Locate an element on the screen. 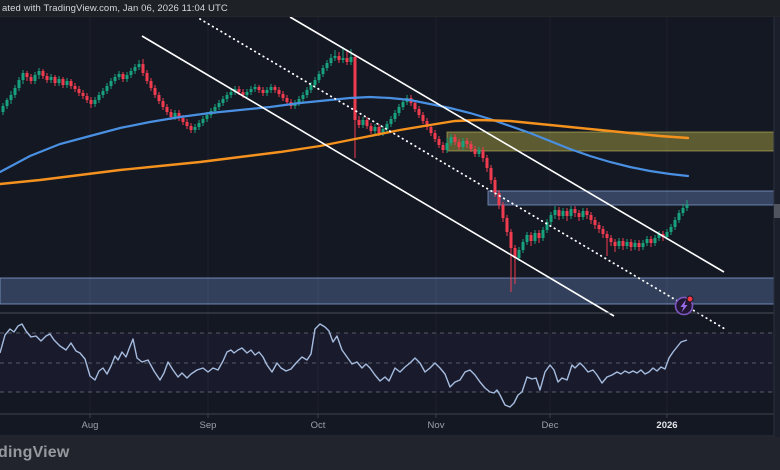 The width and height of the screenshot is (780, 470). zone-resistance-blue is located at coordinates (631, 198).